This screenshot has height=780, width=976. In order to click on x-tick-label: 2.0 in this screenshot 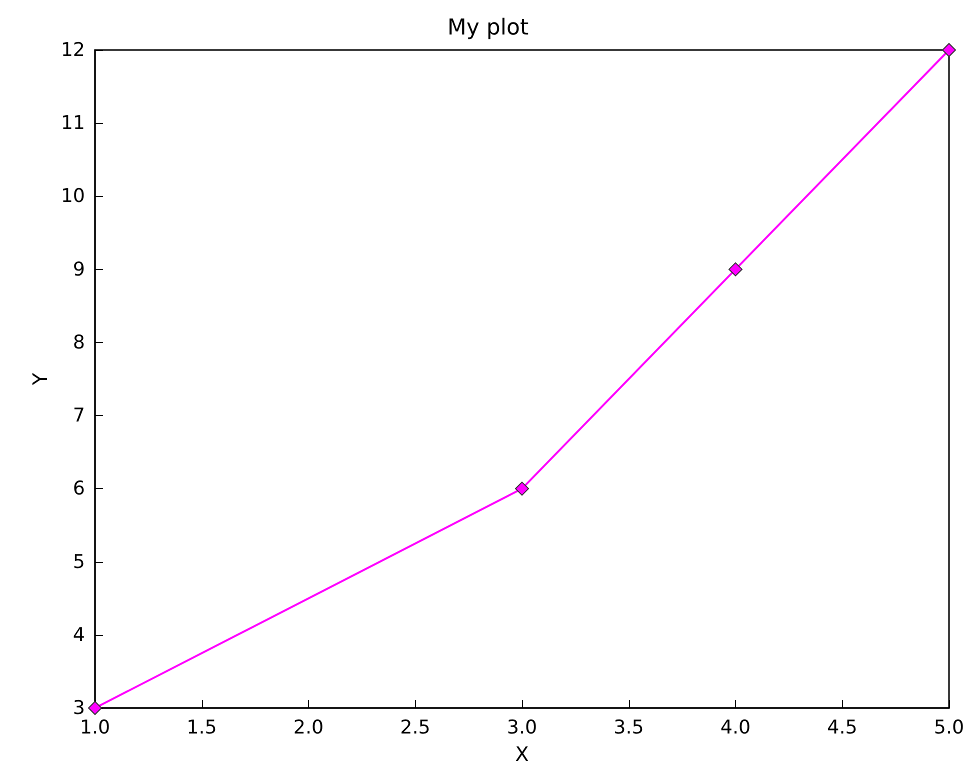, I will do `click(308, 727)`.